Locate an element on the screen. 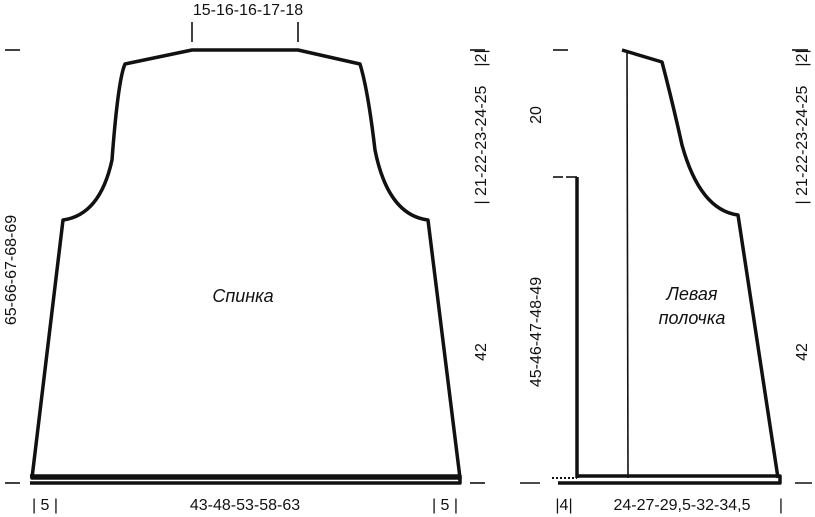 The image size is (815, 517). front-armhole-height: | 21-22-23-24-25 is located at coordinates (802, 144).